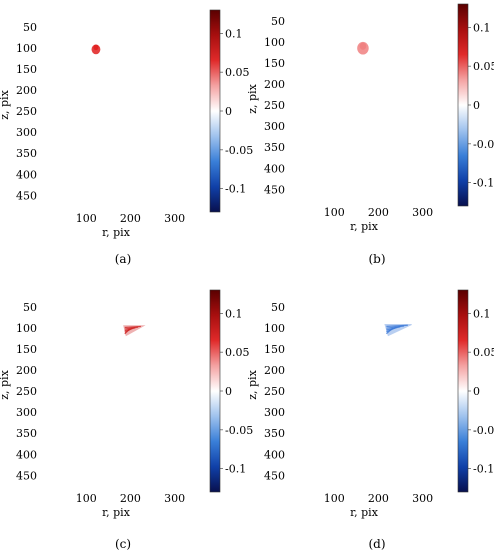 This screenshot has width=494, height=550. Describe the element at coordinates (376, 543) in the screenshot. I see `panel-caption: (d)` at that location.